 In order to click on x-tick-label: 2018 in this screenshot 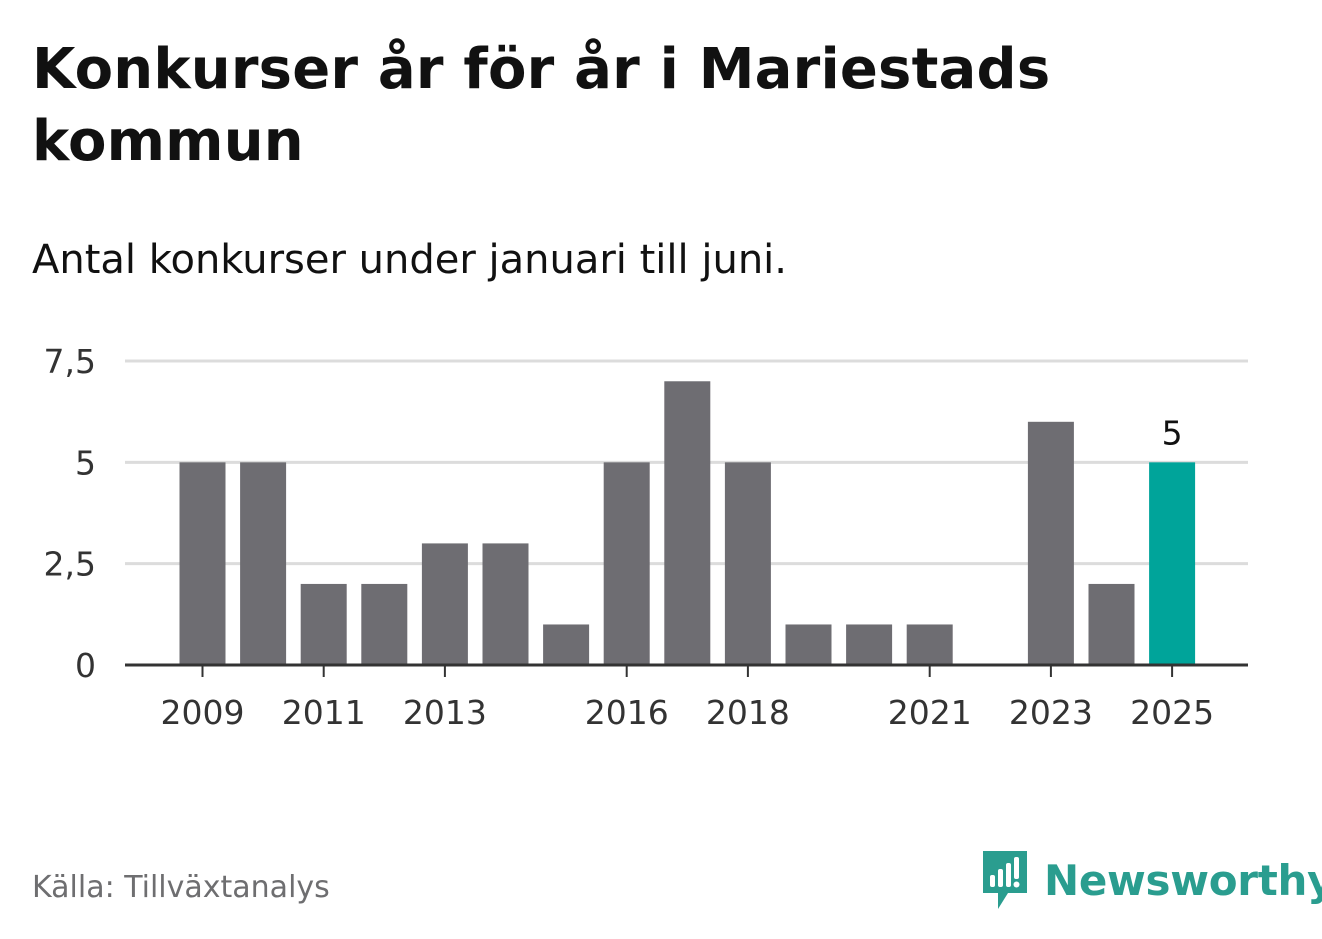, I will do `click(748, 712)`.